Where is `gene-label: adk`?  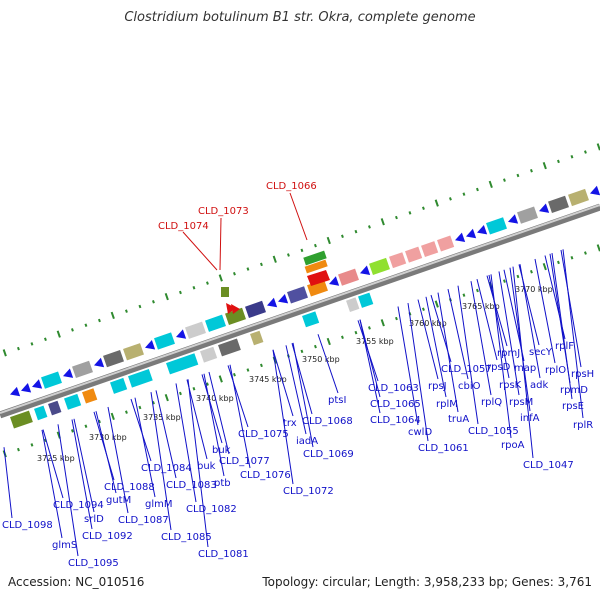
gene-label: adk is located at coordinates (539, 385).